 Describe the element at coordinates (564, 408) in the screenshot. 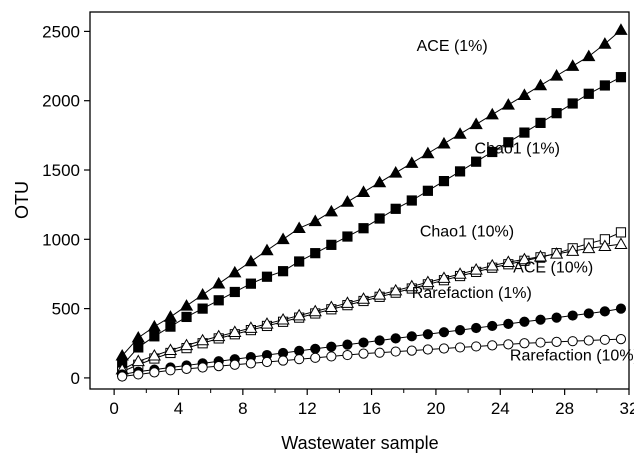

I see `x-tick-label: 28` at that location.